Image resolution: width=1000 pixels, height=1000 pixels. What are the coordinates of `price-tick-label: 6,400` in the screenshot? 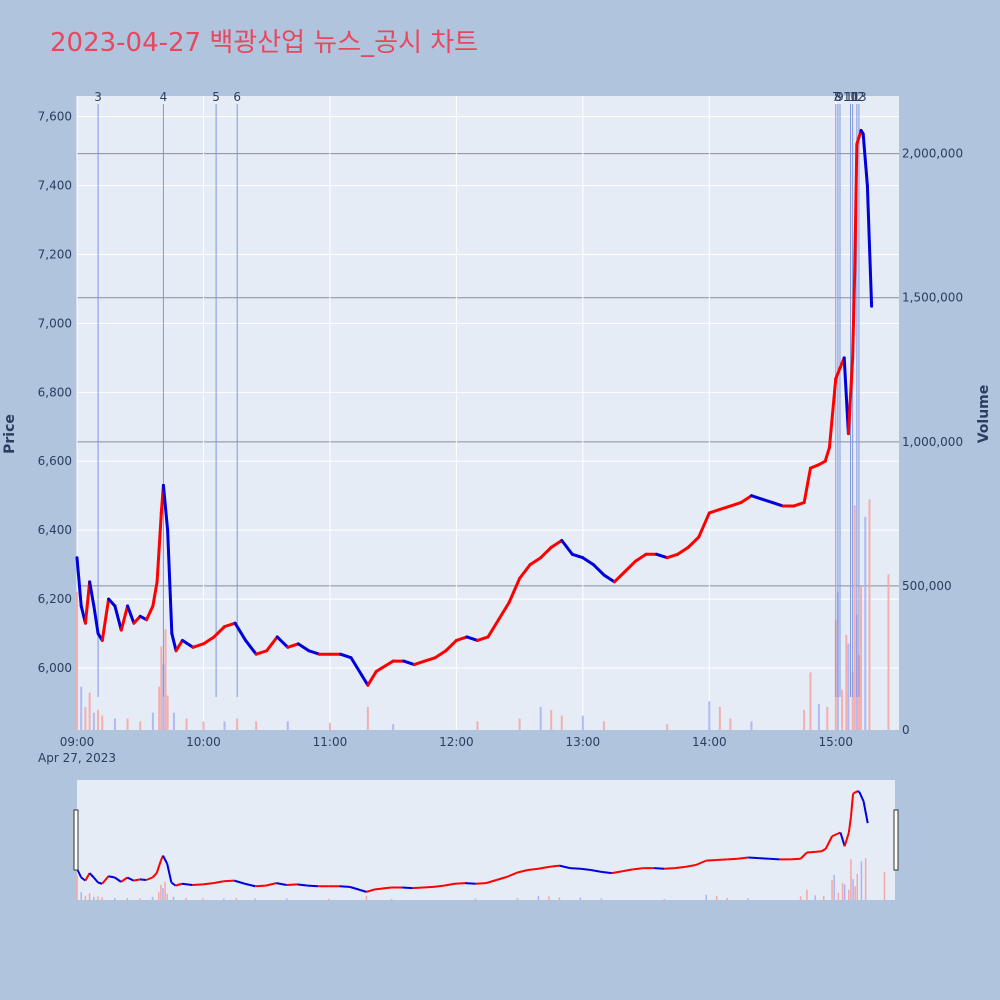 It's located at (55, 530).